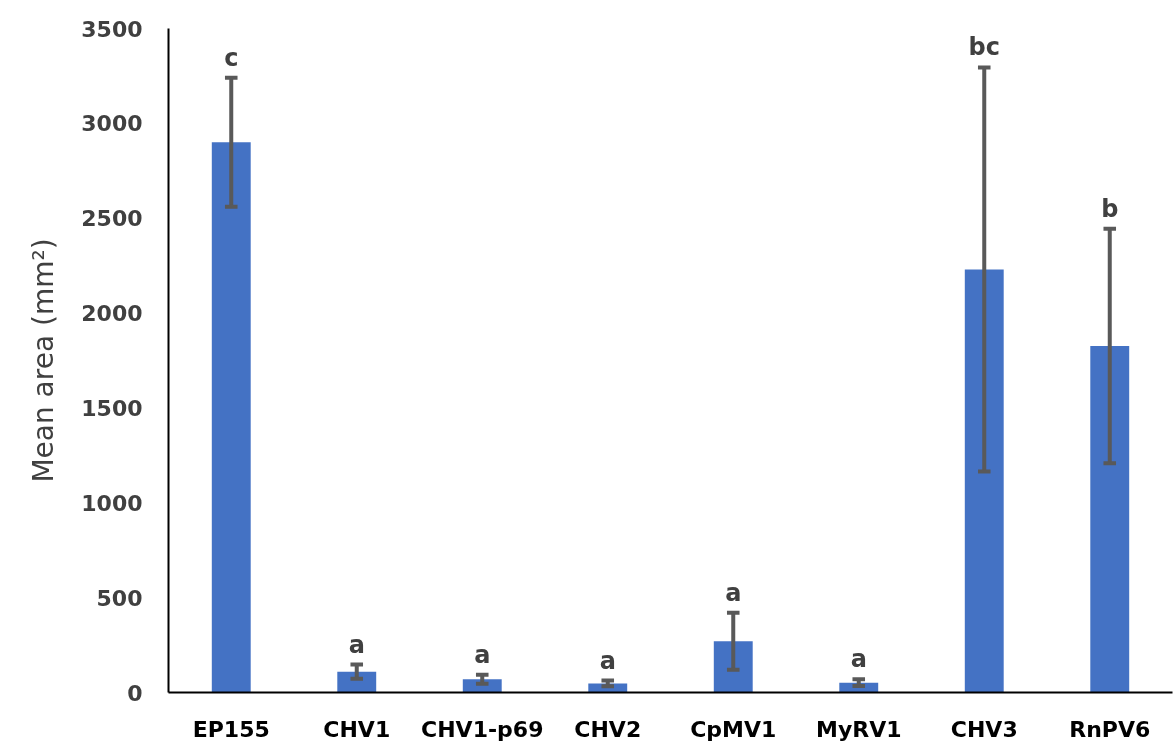 The width and height of the screenshot is (1176, 752). Describe the element at coordinates (482, 729) in the screenshot. I see `x-tick-label: CHV1-p69` at that location.